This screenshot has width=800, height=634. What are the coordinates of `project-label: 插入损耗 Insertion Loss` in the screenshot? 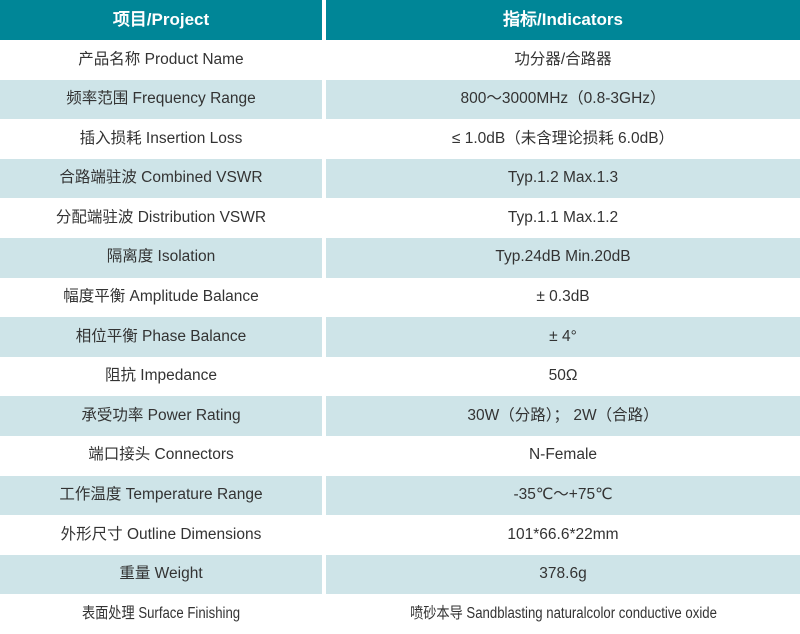 It's located at (161, 138).